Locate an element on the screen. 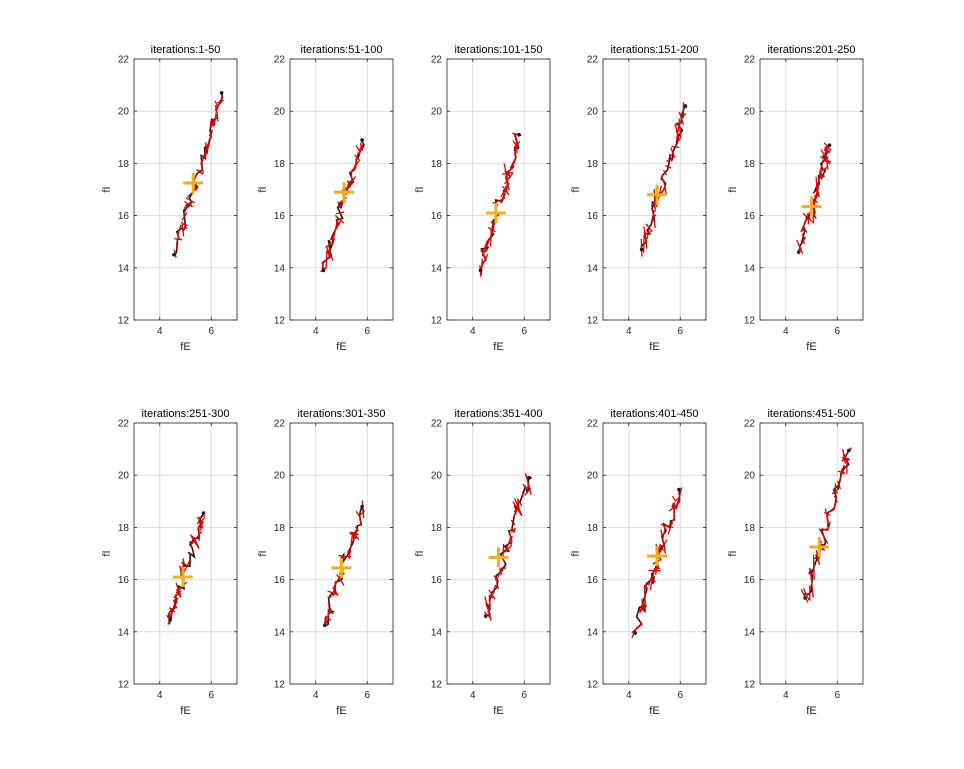  trajectory-path is located at coordinates (507, 546).